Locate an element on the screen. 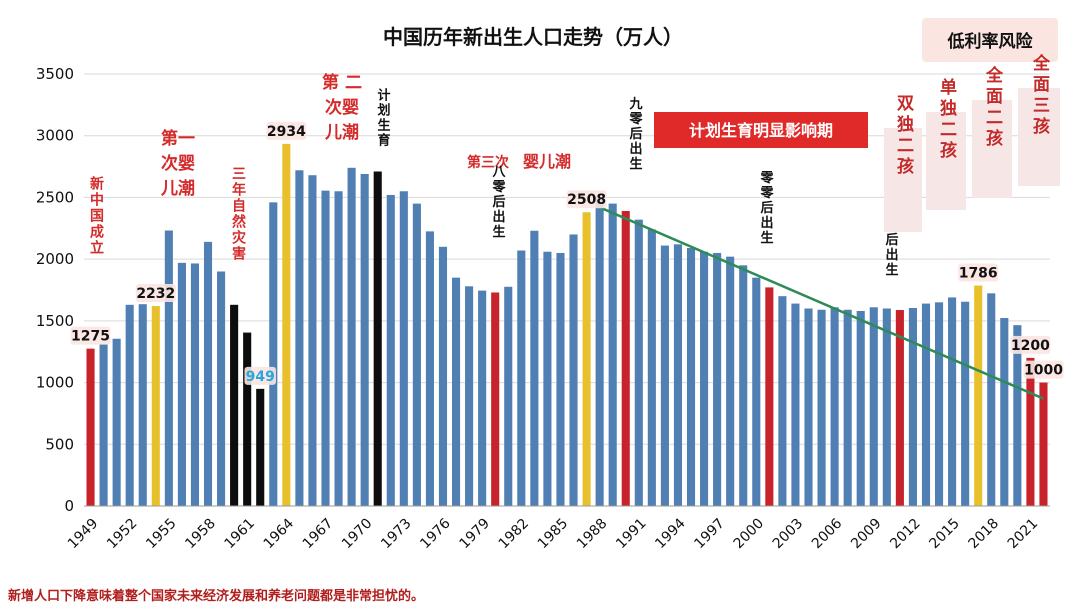 The image size is (1080, 608). bar-1957 is located at coordinates (195, 384).